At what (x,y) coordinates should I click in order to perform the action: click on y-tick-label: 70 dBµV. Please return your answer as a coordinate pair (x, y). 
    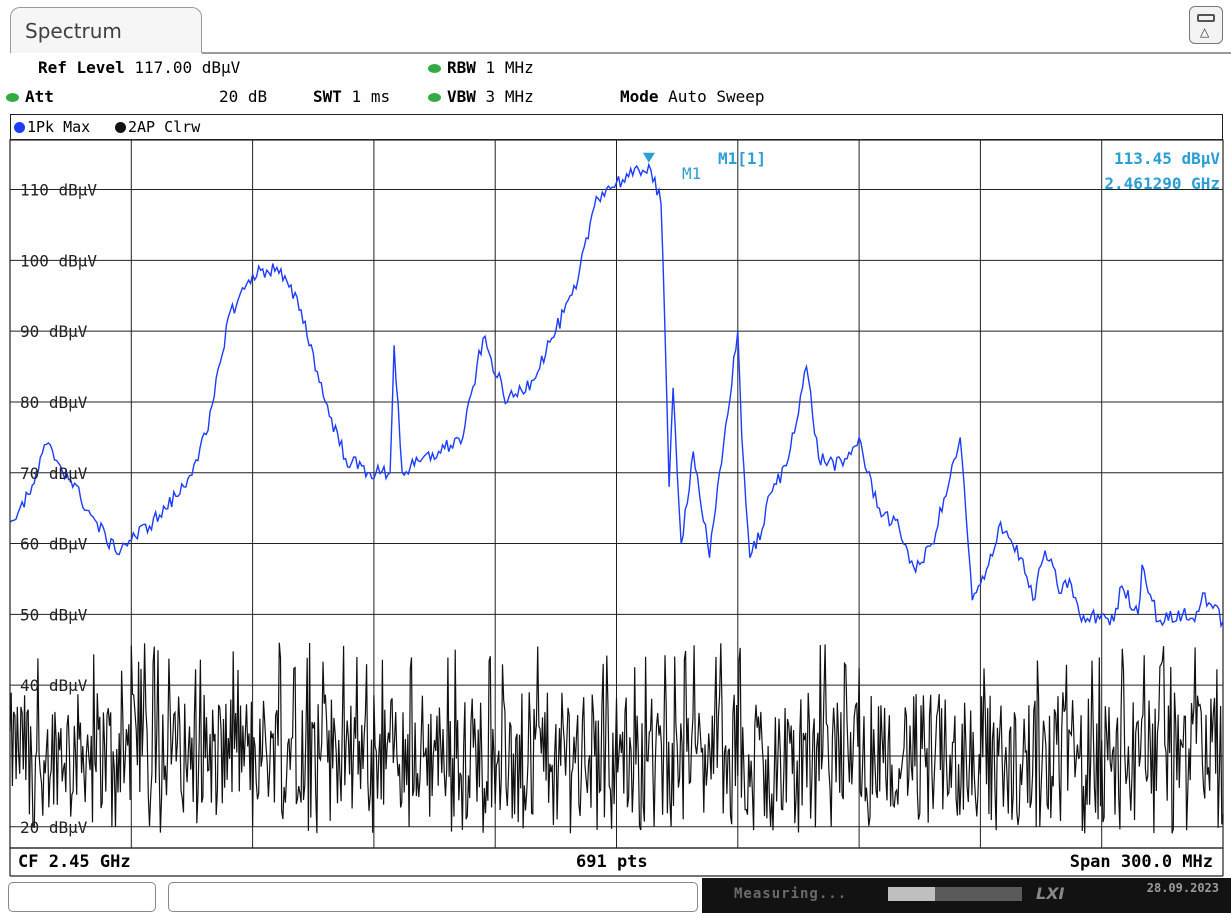
    Looking at the image, I should click on (54, 473).